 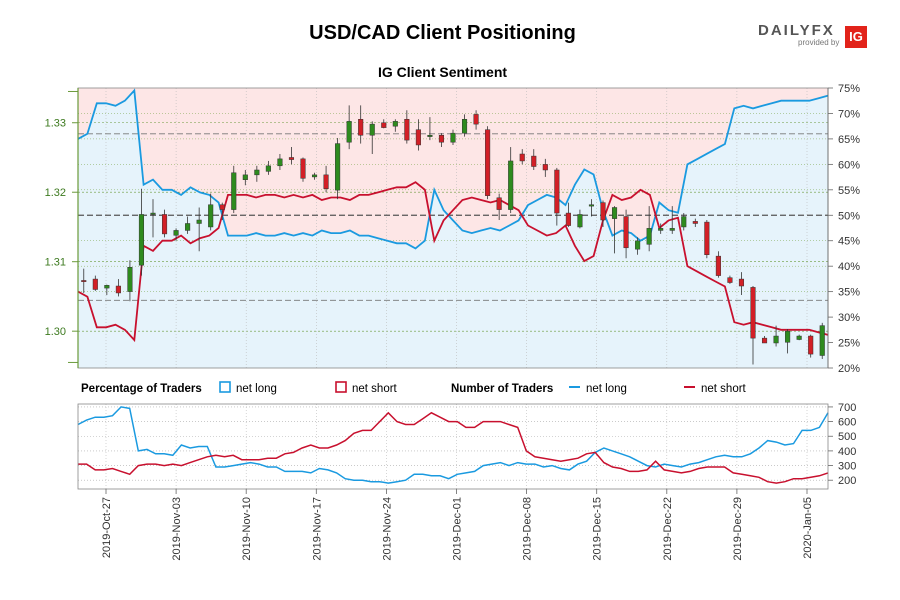 What do you see at coordinates (849, 165) in the screenshot?
I see `percent-tick-label: 60%` at bounding box center [849, 165].